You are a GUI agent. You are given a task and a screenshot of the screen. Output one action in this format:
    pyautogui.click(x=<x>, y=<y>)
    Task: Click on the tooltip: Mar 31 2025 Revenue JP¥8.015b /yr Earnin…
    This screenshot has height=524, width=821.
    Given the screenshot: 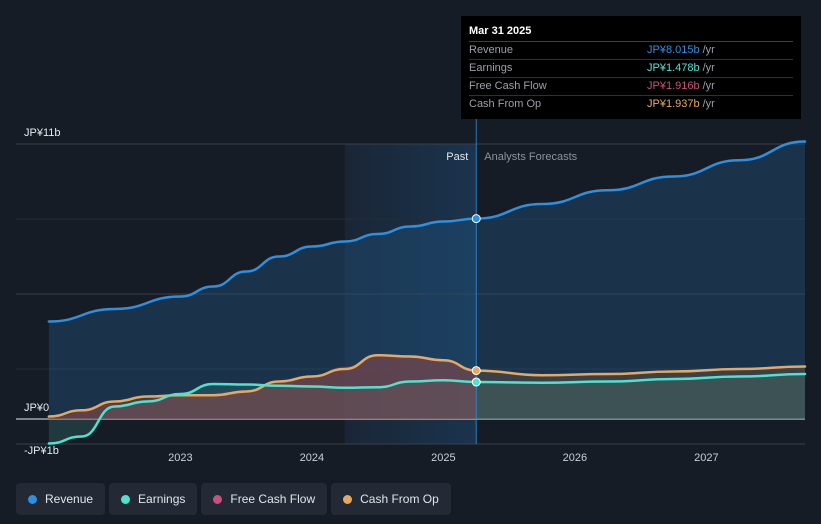 What is the action you would take?
    pyautogui.click(x=631, y=67)
    